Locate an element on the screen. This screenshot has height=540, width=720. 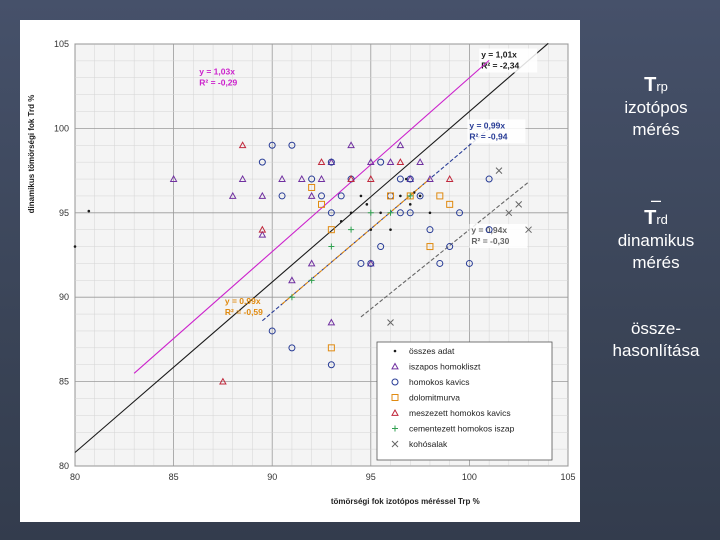
regression-label-bg is located at coordinates (498, 236).